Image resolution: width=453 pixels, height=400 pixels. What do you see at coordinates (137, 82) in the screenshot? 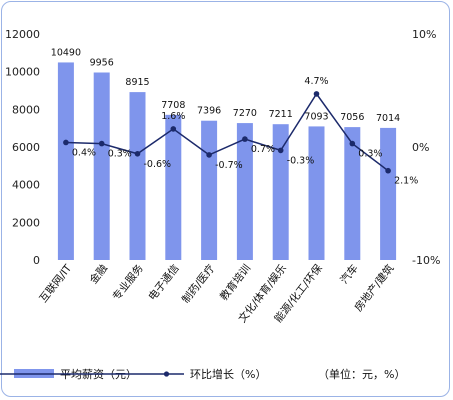
I see `salary-bar-label: 8915` at bounding box center [137, 82].